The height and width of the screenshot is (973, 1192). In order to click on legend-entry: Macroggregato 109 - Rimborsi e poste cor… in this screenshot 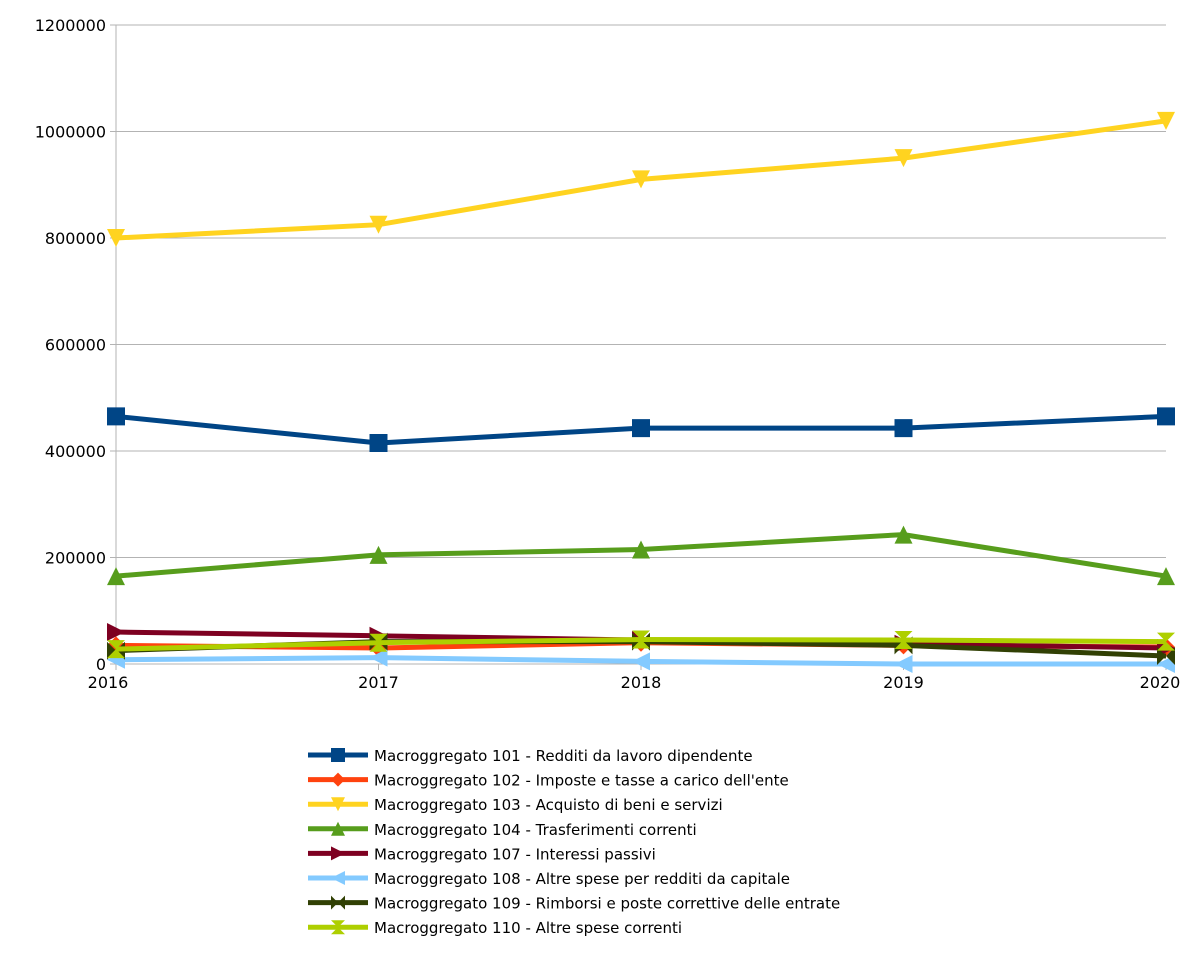, I will do `click(574, 904)`.